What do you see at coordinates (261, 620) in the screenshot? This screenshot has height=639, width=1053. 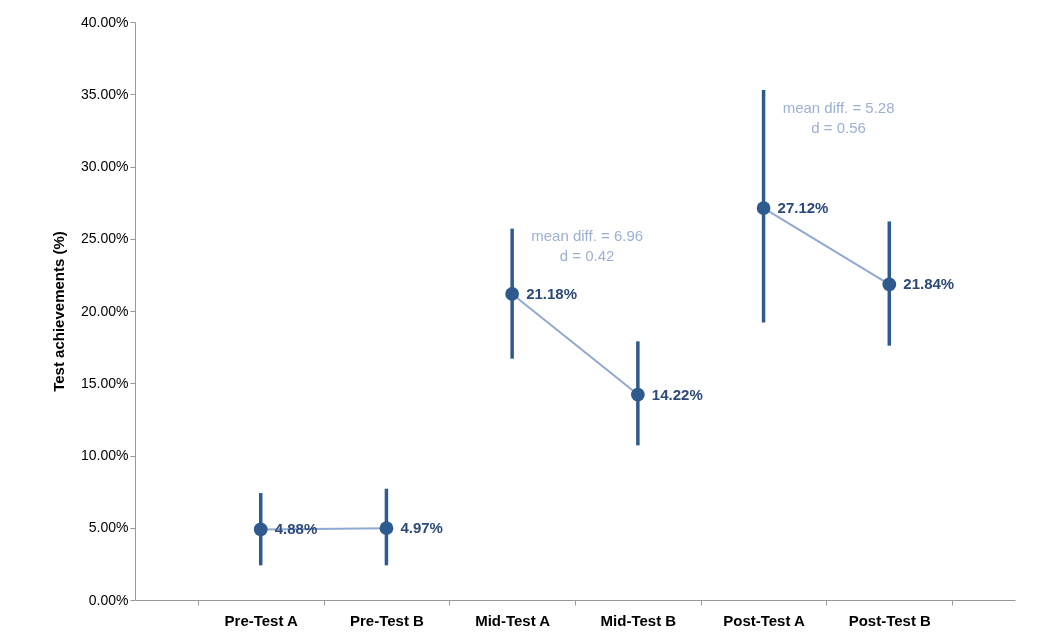 I see `x-tick-label: Pre-Test A` at bounding box center [261, 620].